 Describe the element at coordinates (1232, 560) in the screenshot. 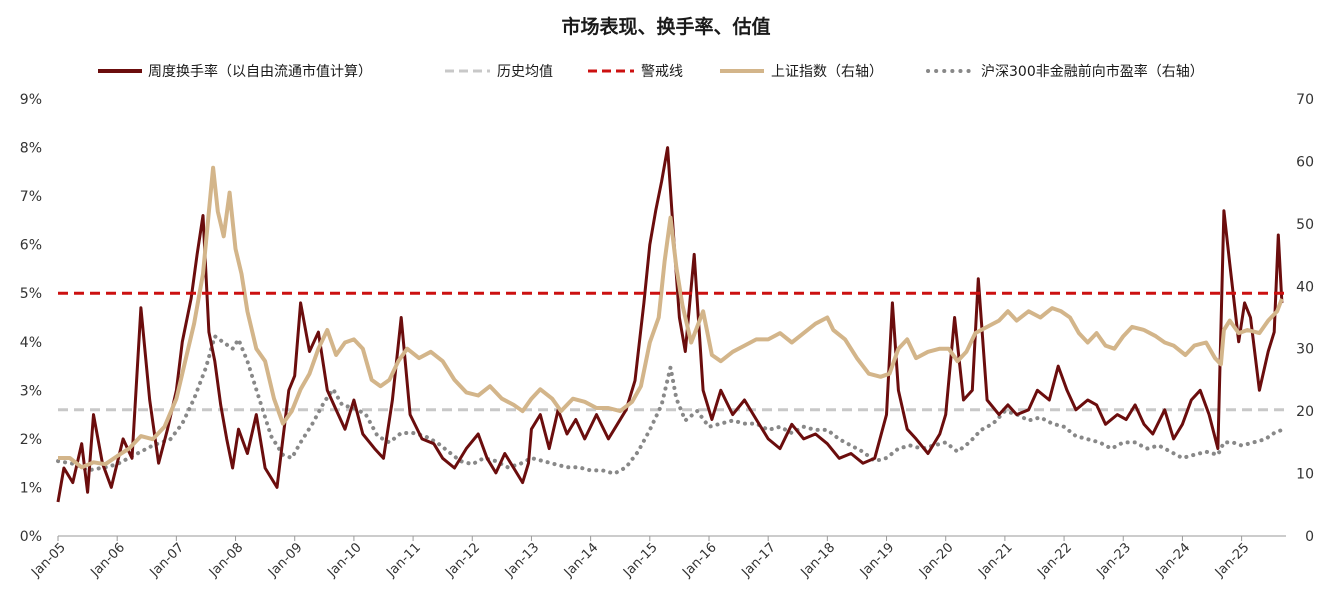

I see `x-axis-tick-label: Jan-25` at that location.